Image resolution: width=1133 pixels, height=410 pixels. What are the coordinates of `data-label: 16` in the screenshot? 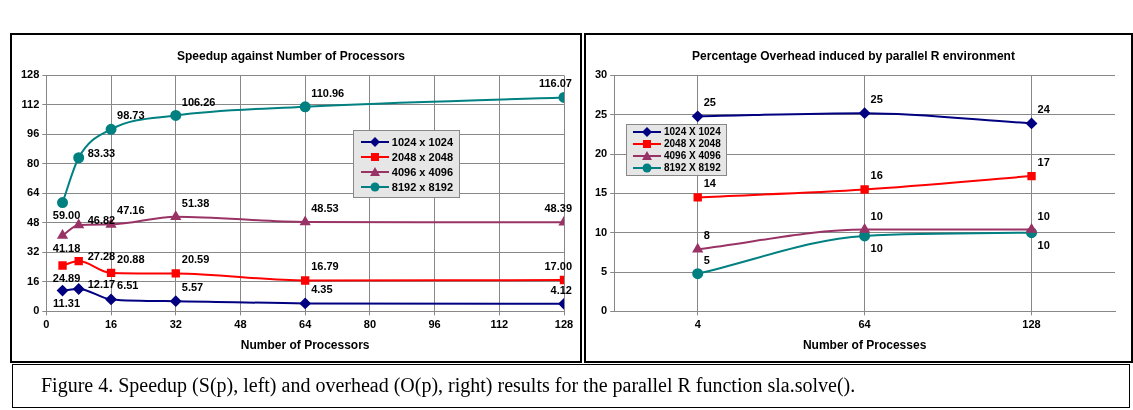 It's located at (876, 175).